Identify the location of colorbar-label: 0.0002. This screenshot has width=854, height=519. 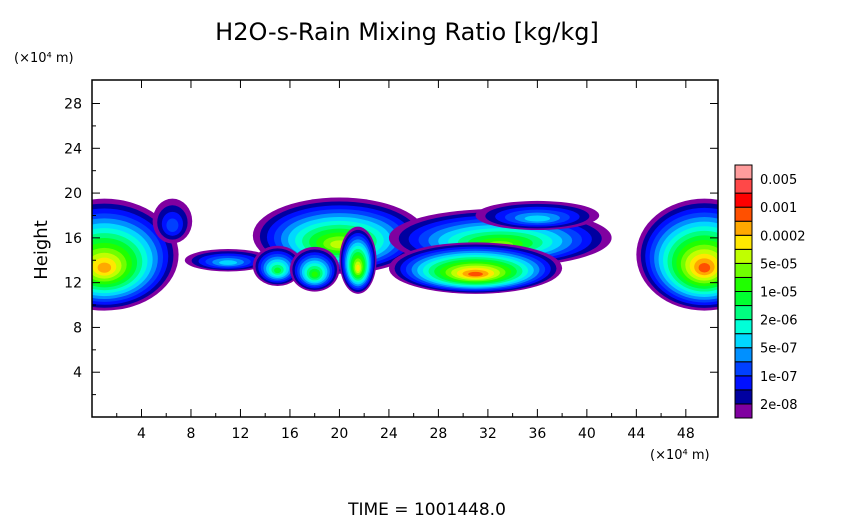
(783, 236).